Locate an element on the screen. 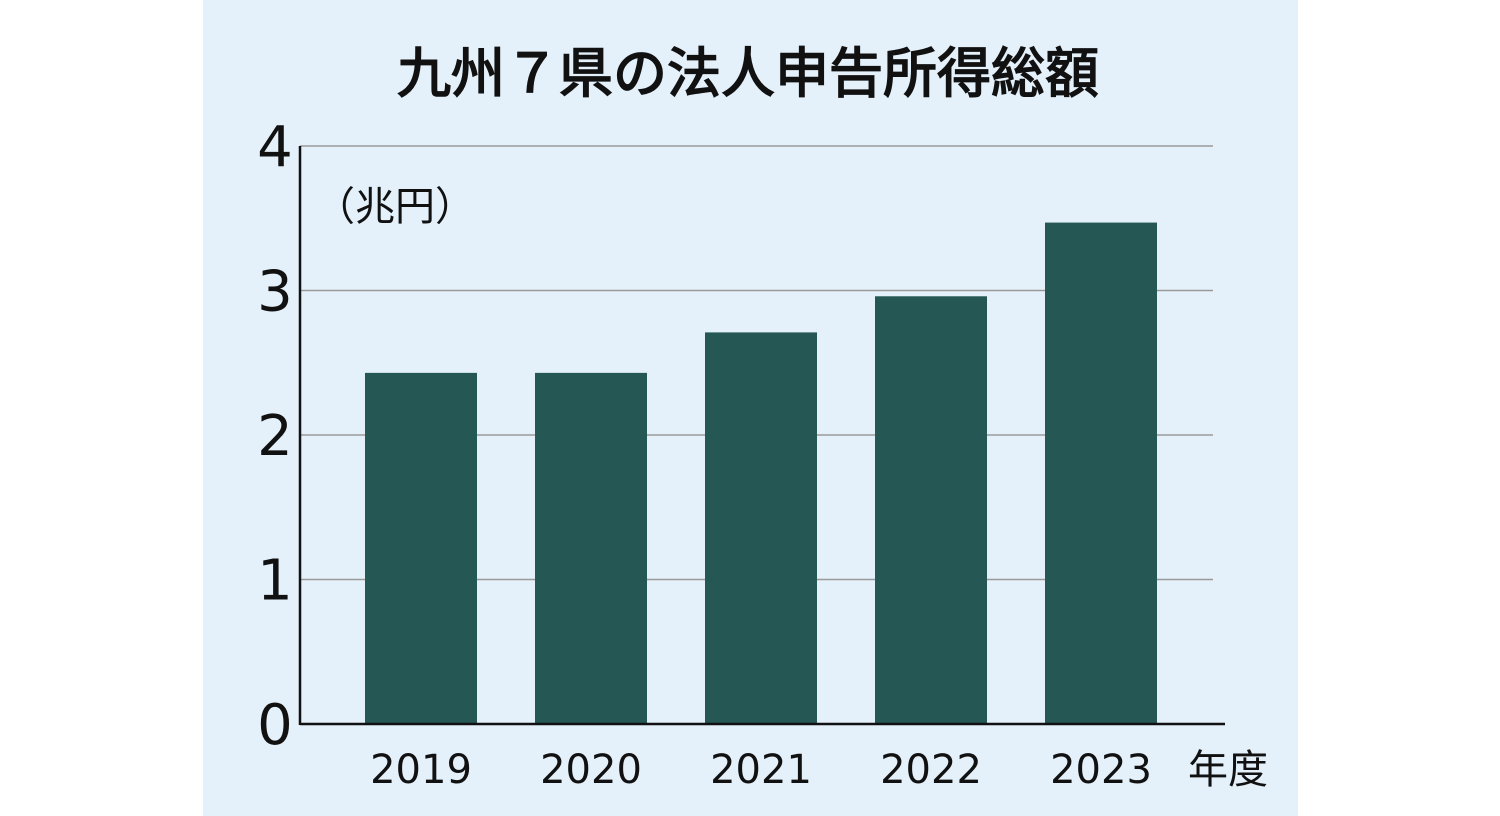  x-unit-label: 年度 is located at coordinates (1228, 770).